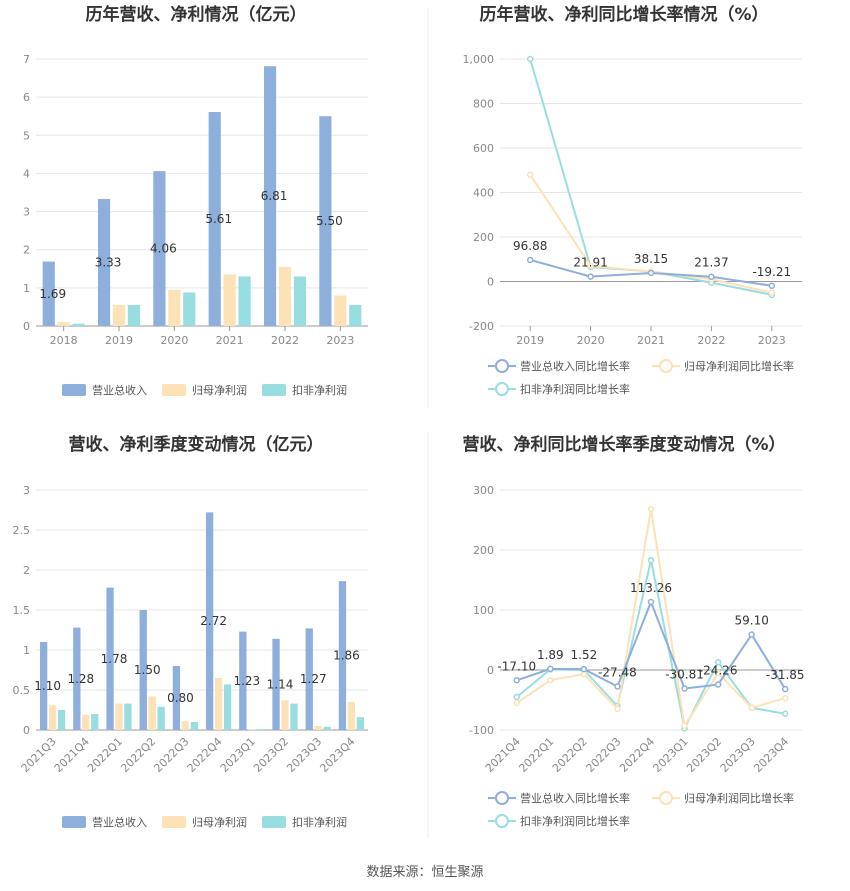 Image resolution: width=850 pixels, height=891 pixels. I want to click on y-tick-label: 200, so click(483, 550).